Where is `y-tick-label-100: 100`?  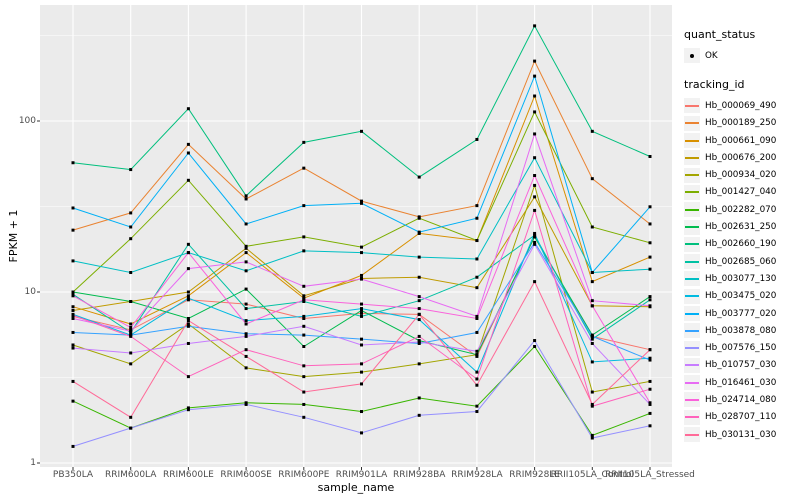 y-tick-label-100: 100 is located at coordinates (27, 121).